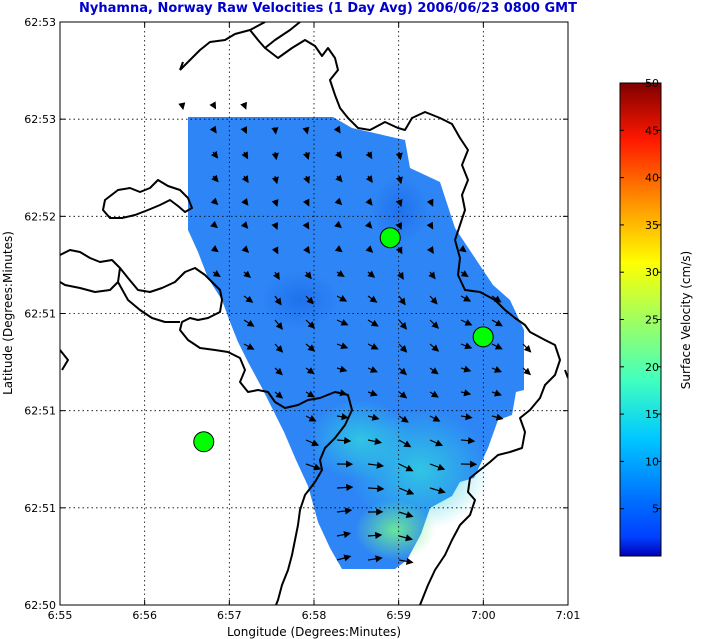 The width and height of the screenshot is (702, 639). What do you see at coordinates (40, 605) in the screenshot?
I see `y-tick-label: 62:50` at bounding box center [40, 605].